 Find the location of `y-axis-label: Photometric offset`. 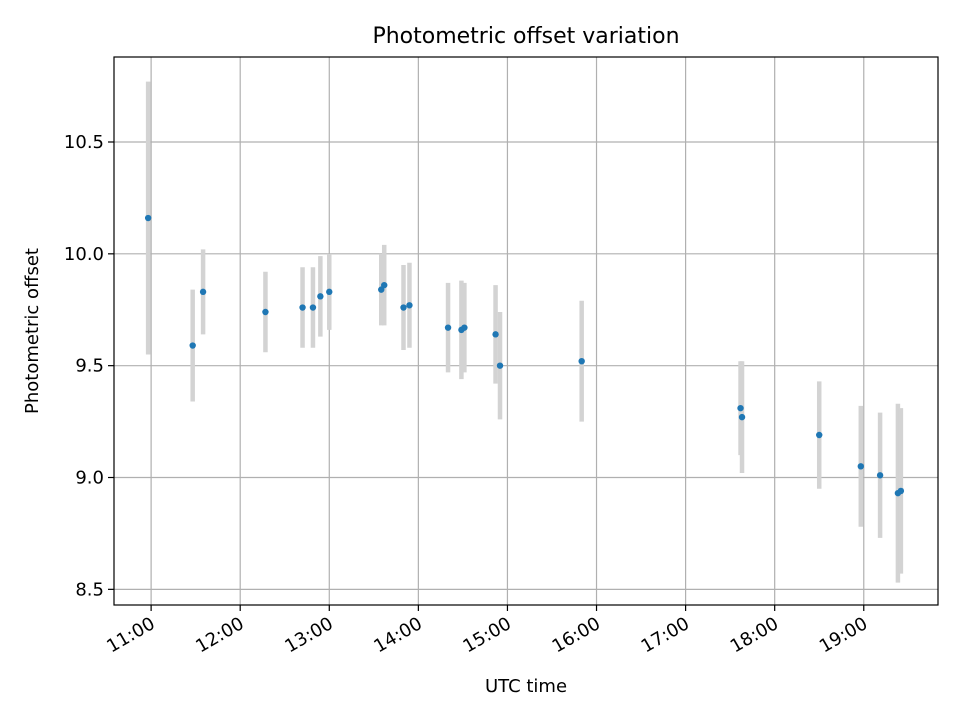

y-axis-label: Photometric offset is located at coordinates (32, 331).